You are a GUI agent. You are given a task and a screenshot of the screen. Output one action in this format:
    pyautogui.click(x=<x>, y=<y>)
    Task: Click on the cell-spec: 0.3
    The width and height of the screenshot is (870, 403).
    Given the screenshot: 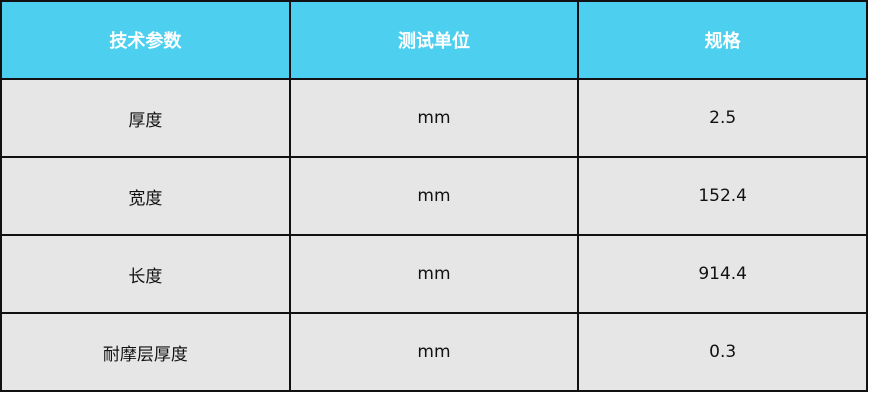 What is the action you would take?
    pyautogui.click(x=722, y=352)
    